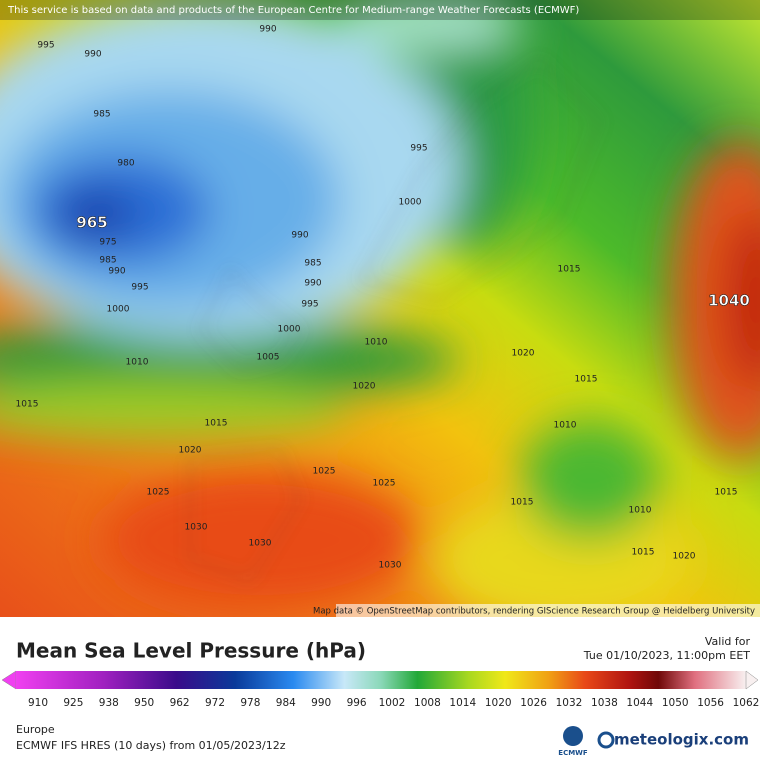 The image size is (760, 760). What do you see at coordinates (639, 703) in the screenshot?
I see `scale-tick-label: 1044` at bounding box center [639, 703].